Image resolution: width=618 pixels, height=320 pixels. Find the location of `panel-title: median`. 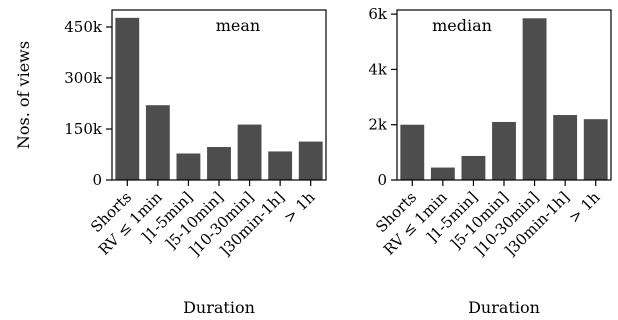

panel-title: median is located at coordinates (462, 25).